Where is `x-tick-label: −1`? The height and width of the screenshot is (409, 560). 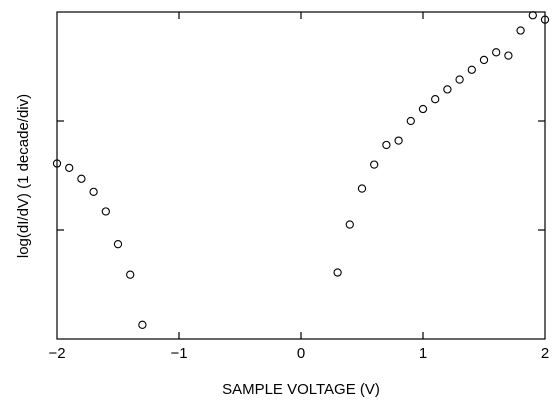 x-tick-label: −1 is located at coordinates (178, 353).